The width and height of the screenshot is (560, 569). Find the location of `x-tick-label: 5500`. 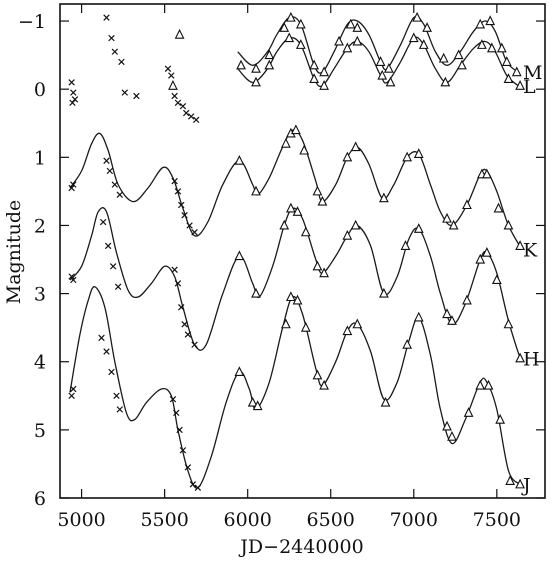

x-tick-label: 5500 is located at coordinates (164, 520).